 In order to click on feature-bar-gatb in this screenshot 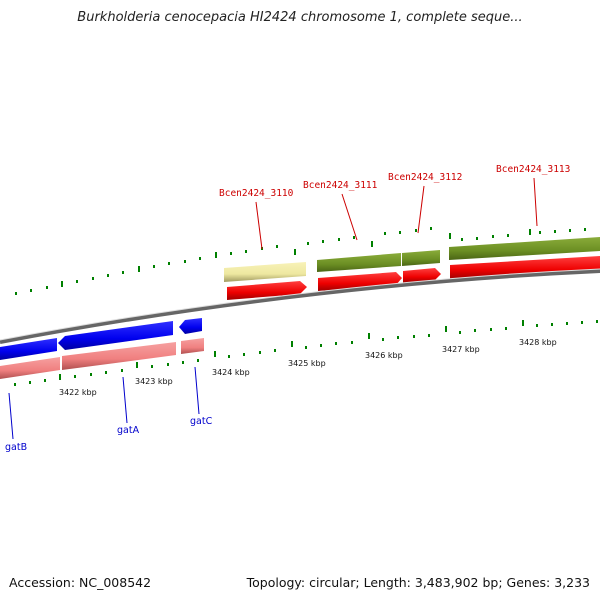, I will do `click(30, 368)`.